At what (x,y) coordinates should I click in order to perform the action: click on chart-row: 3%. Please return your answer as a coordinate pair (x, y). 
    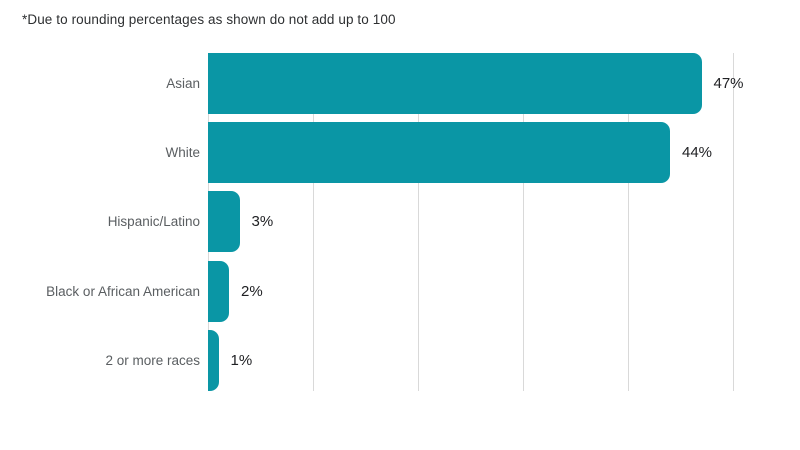
    Looking at the image, I should click on (241, 222).